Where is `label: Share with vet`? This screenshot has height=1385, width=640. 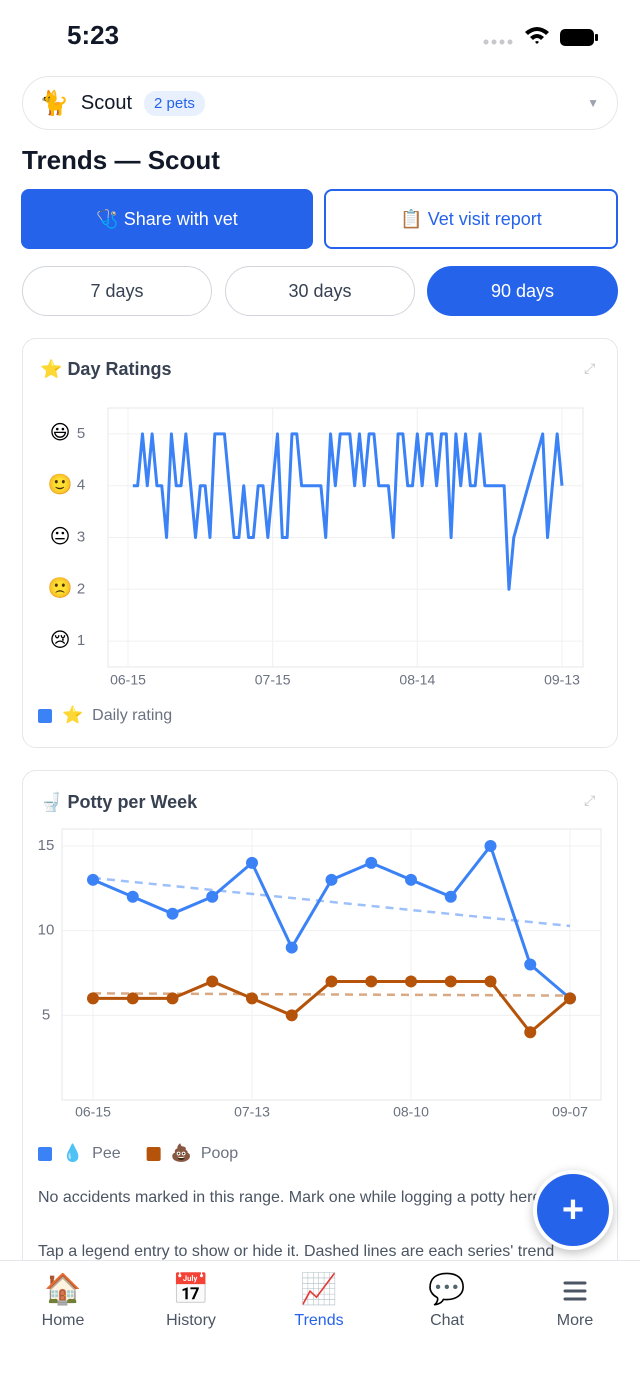
label: Share with vet is located at coordinates (180, 218).